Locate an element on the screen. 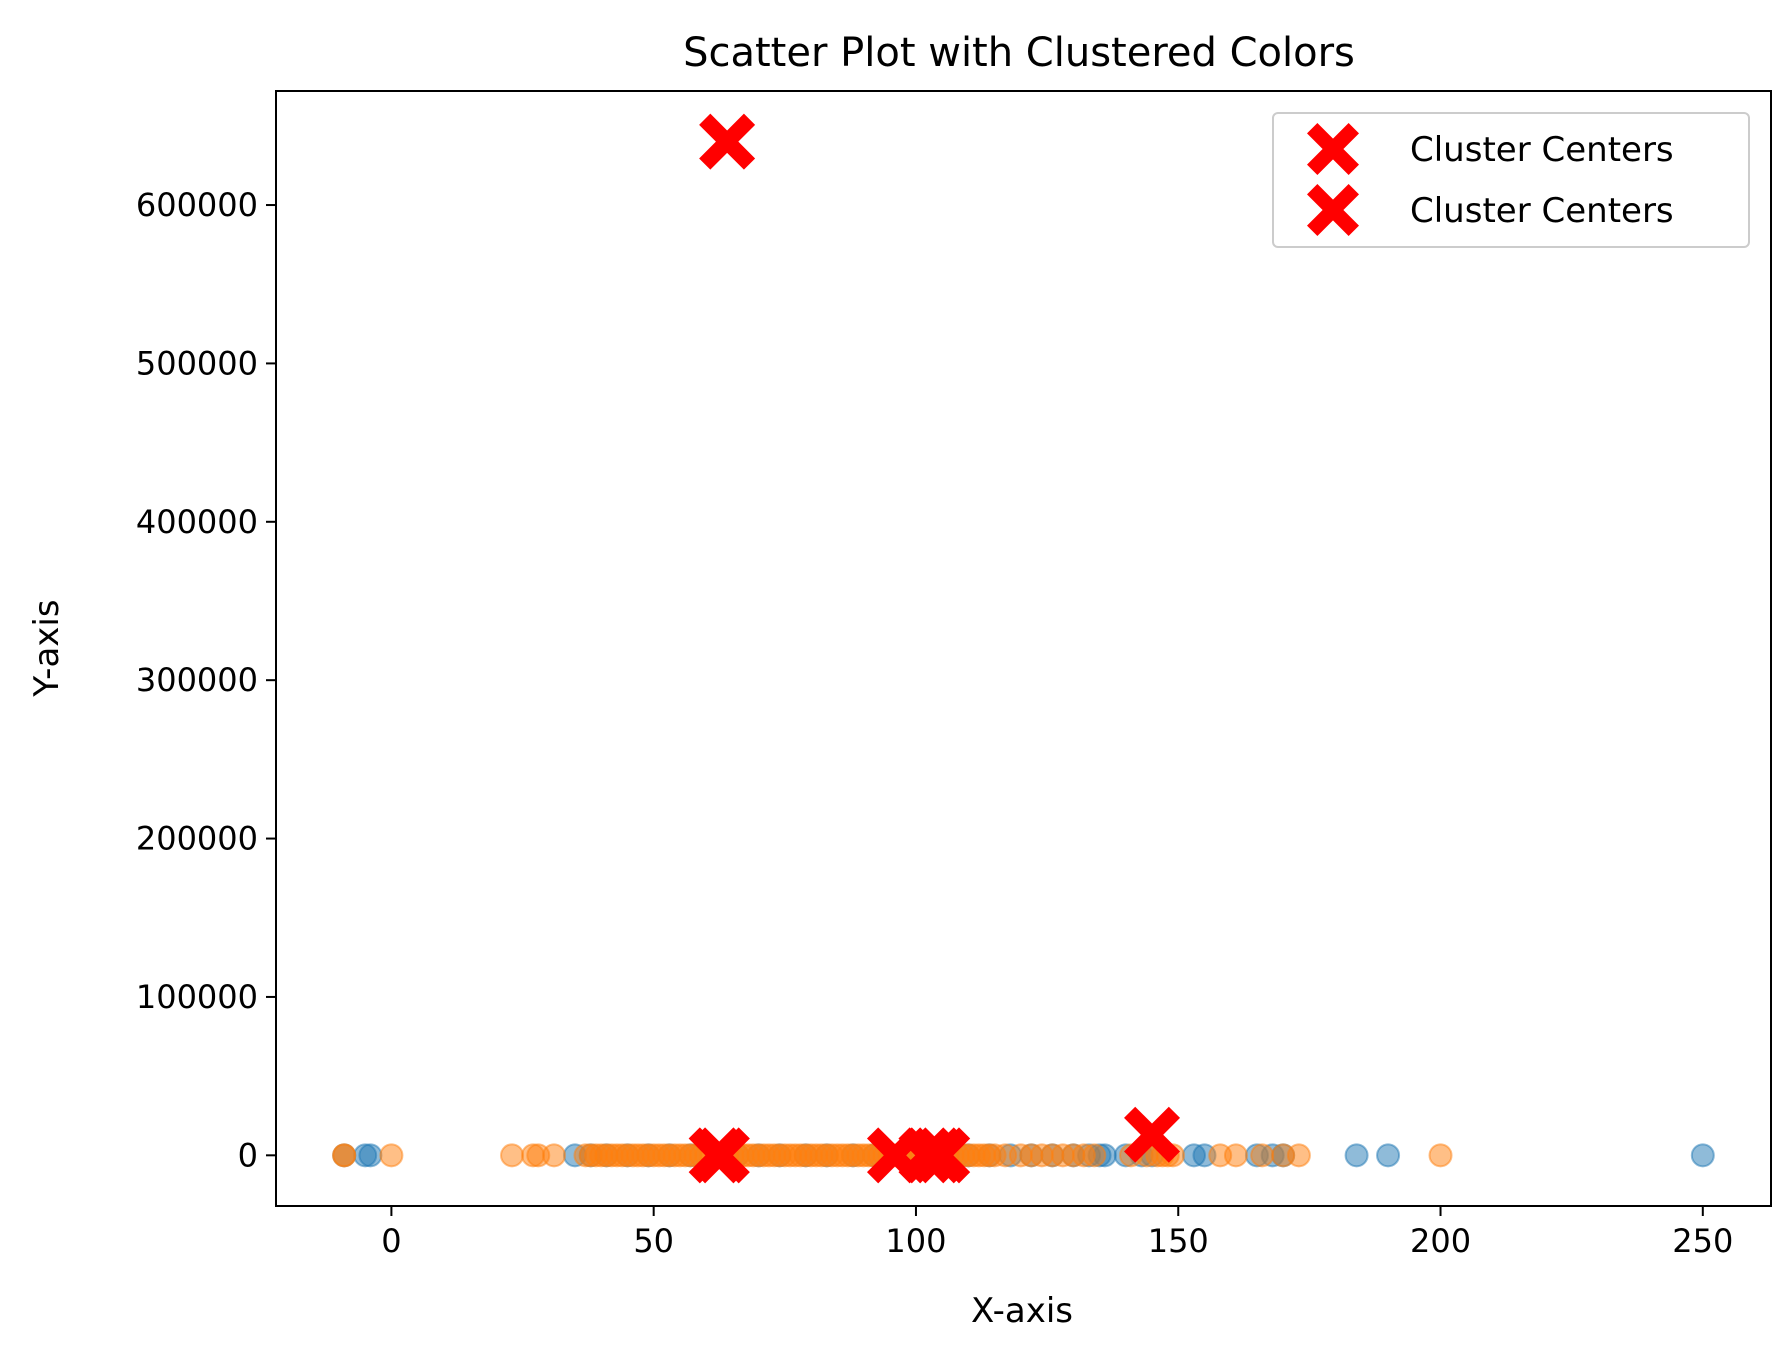  points-layer is located at coordinates (1023, 1155).